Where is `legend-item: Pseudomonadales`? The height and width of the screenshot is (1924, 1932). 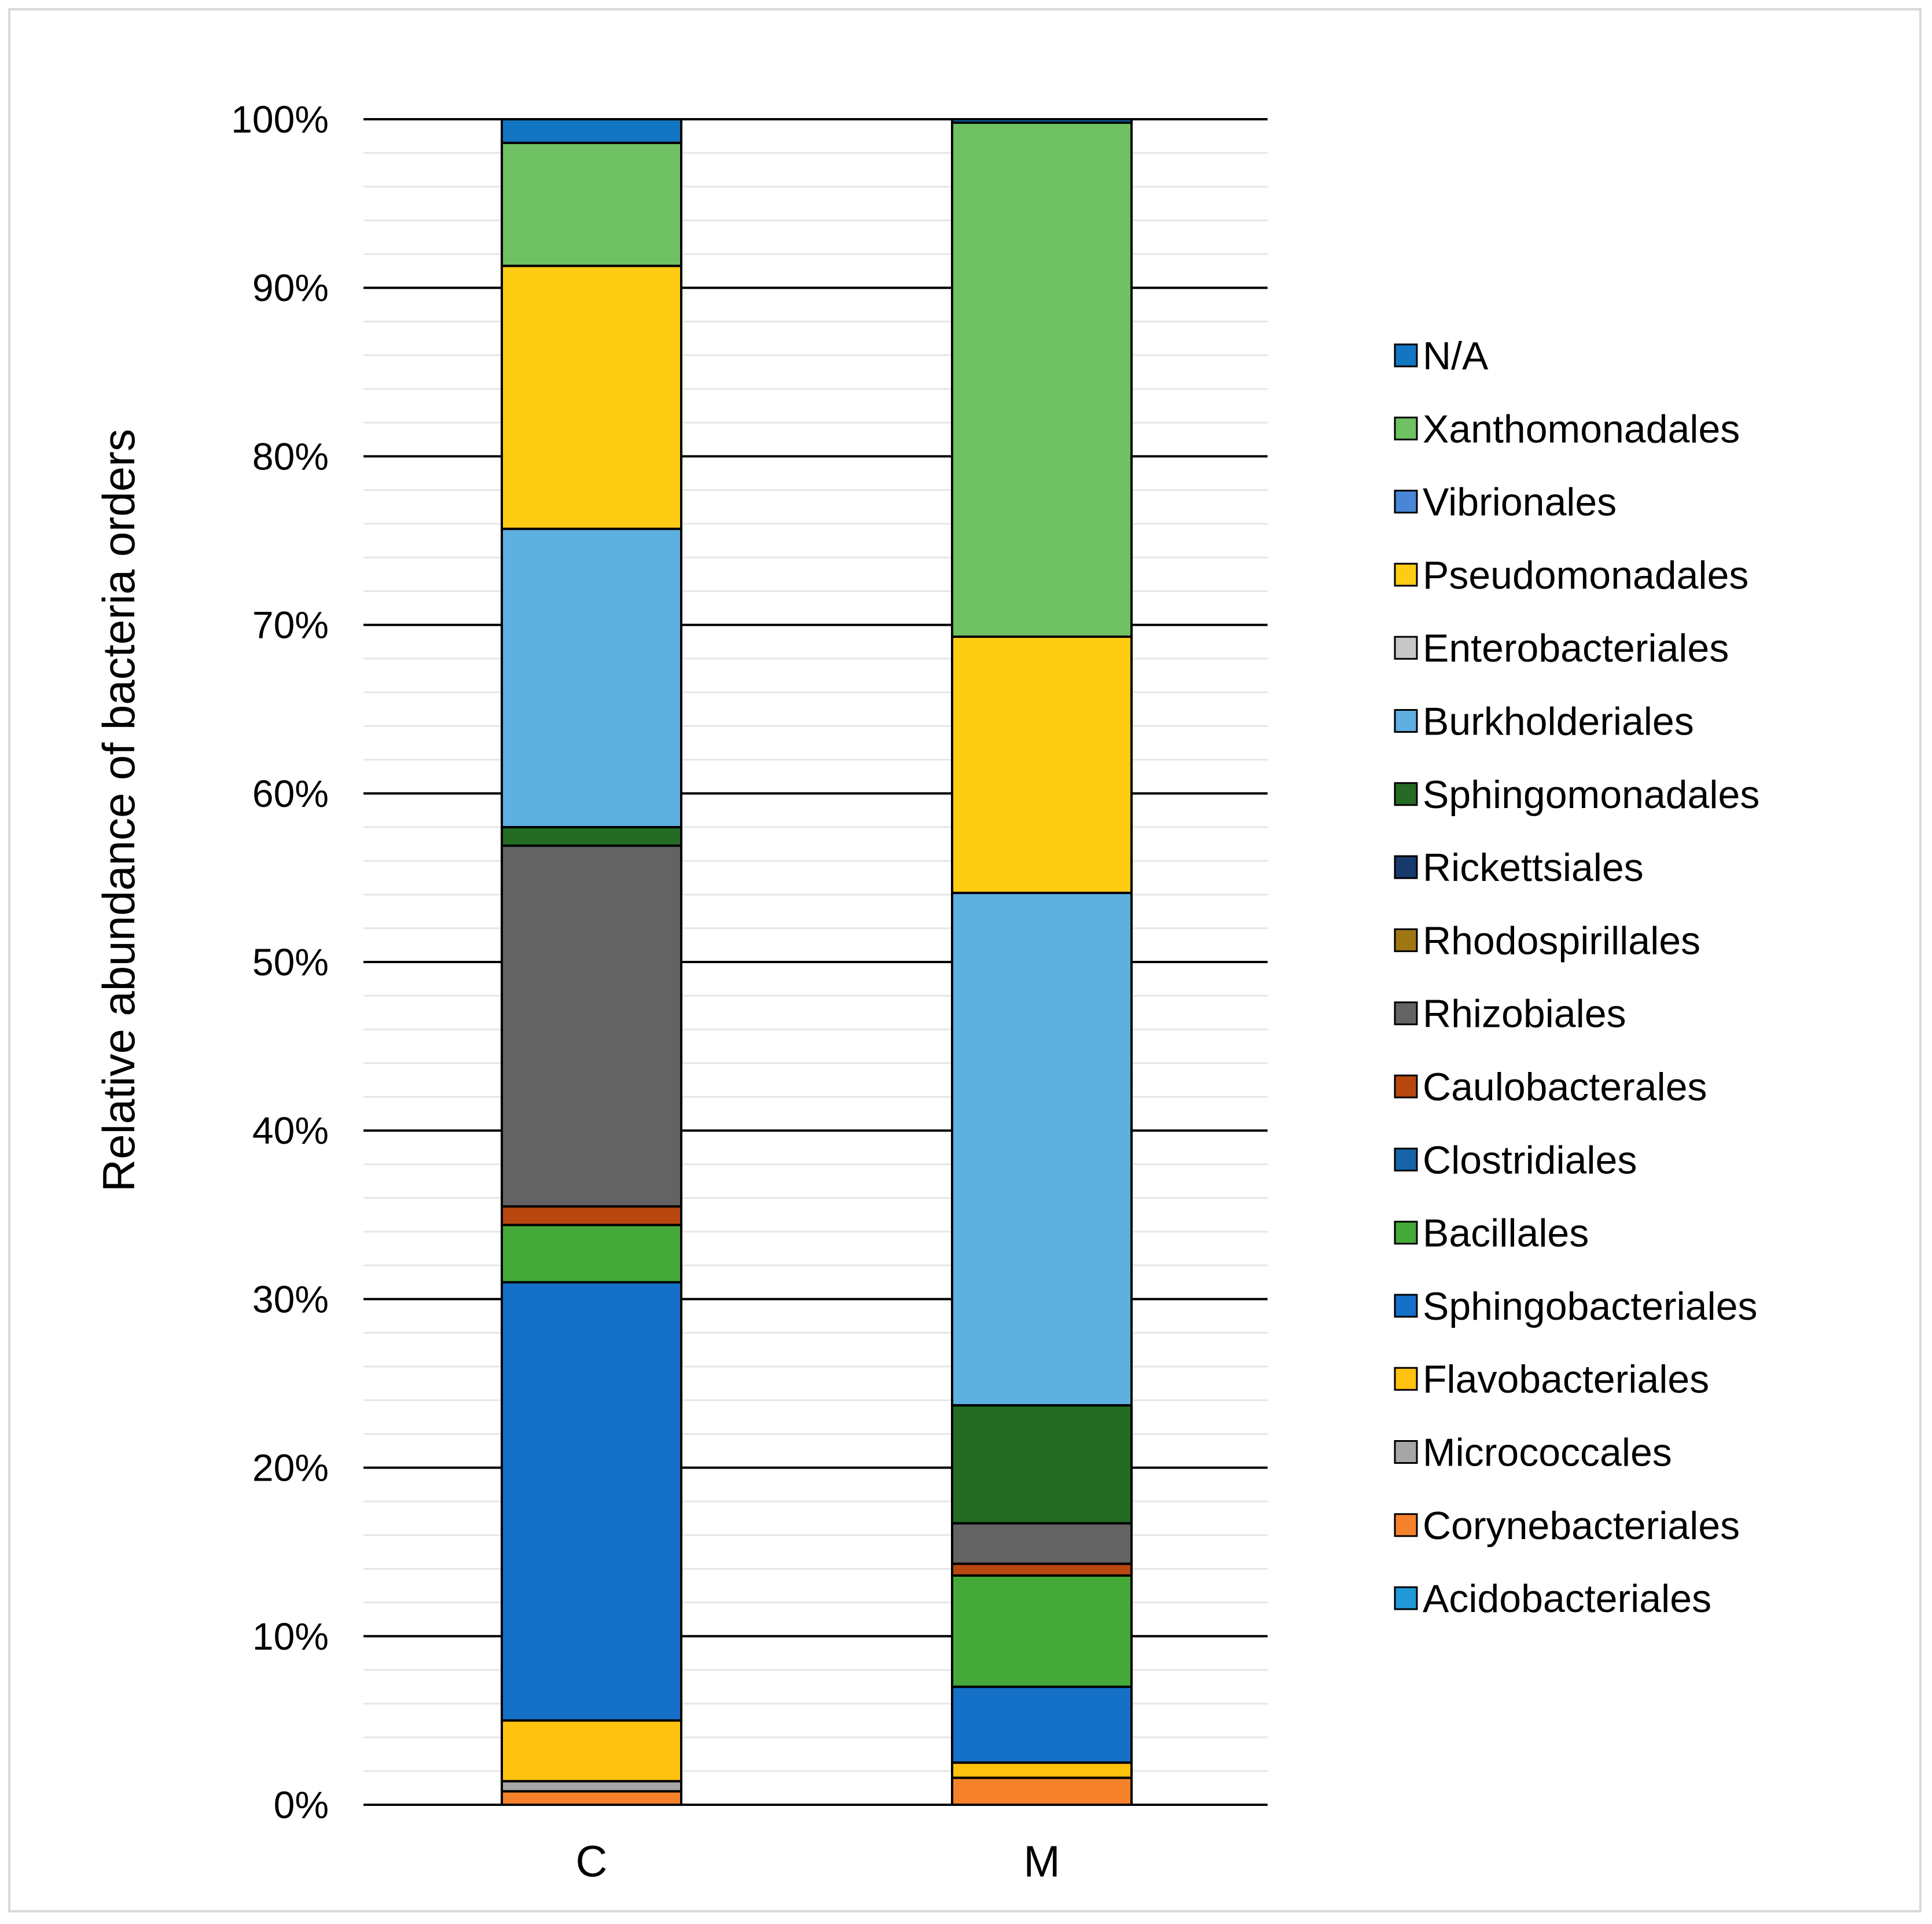 legend-item: Pseudomonadales is located at coordinates (1571, 575).